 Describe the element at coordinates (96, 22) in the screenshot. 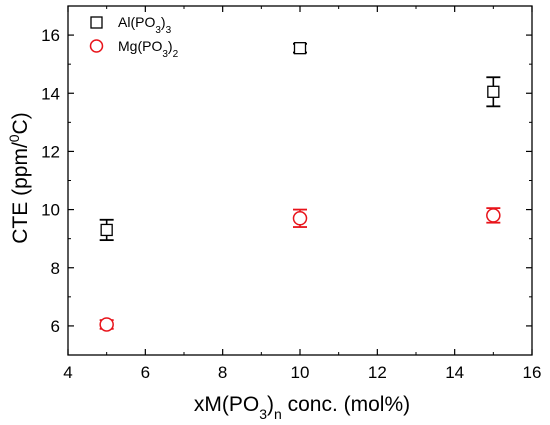

I see `legend-marker-al` at that location.